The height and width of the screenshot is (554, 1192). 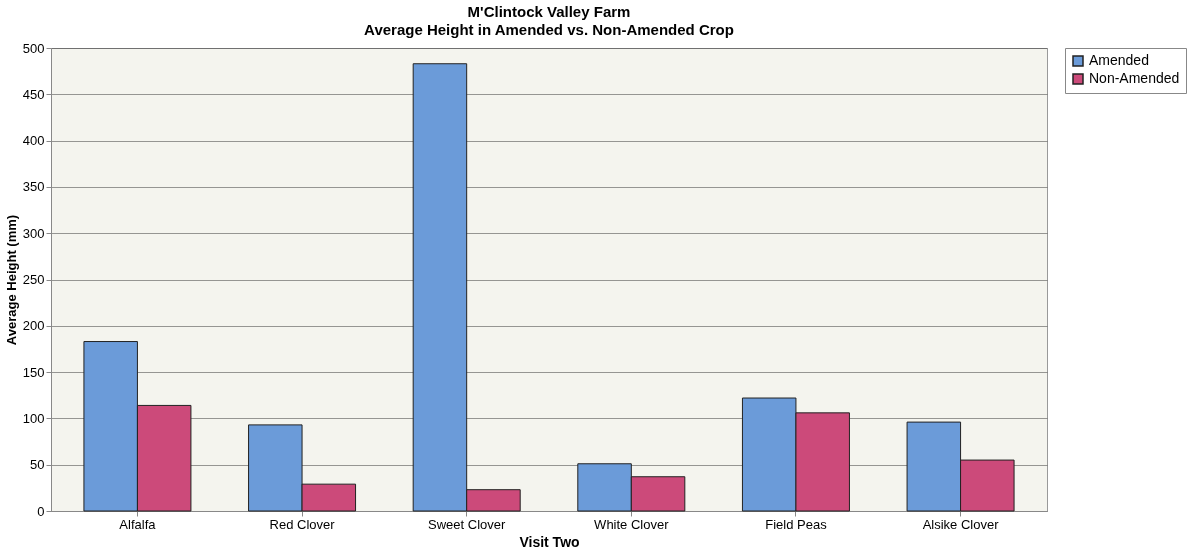 I want to click on y-tick-label: 50, so click(x=37, y=465).